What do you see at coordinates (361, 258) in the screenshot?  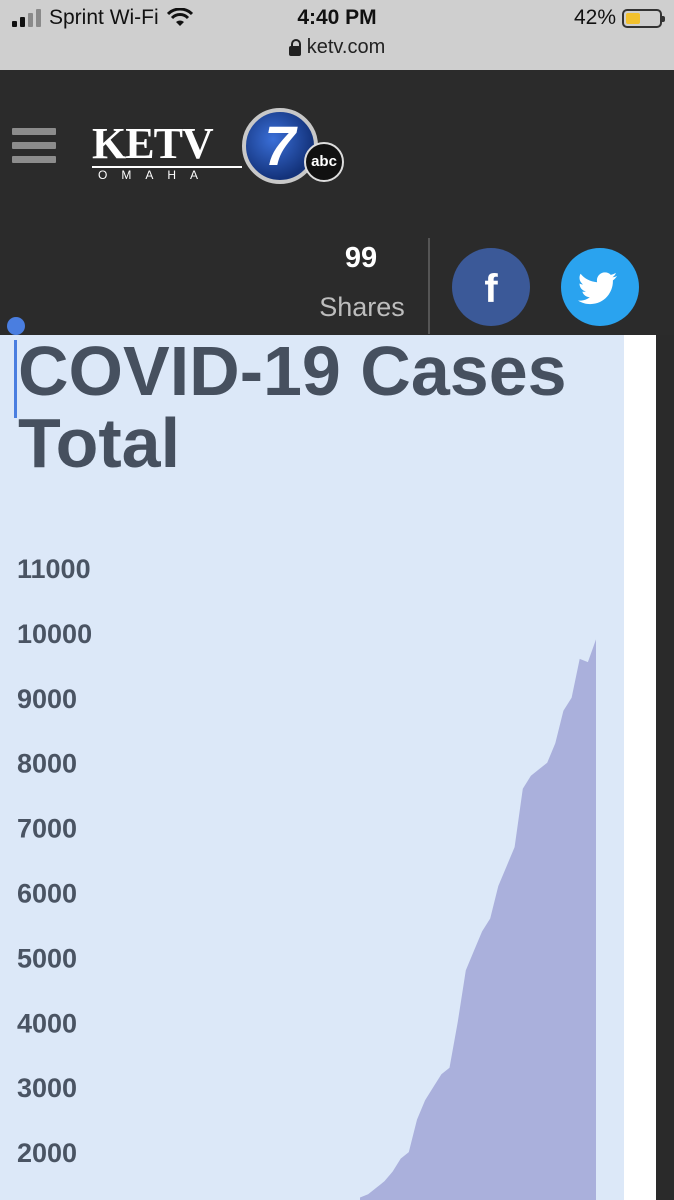 I see `shares-count: 99` at bounding box center [361, 258].